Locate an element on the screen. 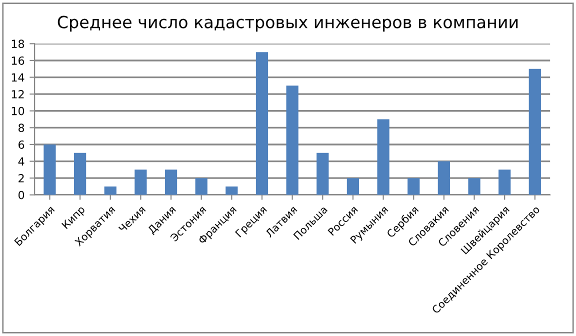 The width and height of the screenshot is (576, 336). y-tick-label: 18 is located at coordinates (18, 44).